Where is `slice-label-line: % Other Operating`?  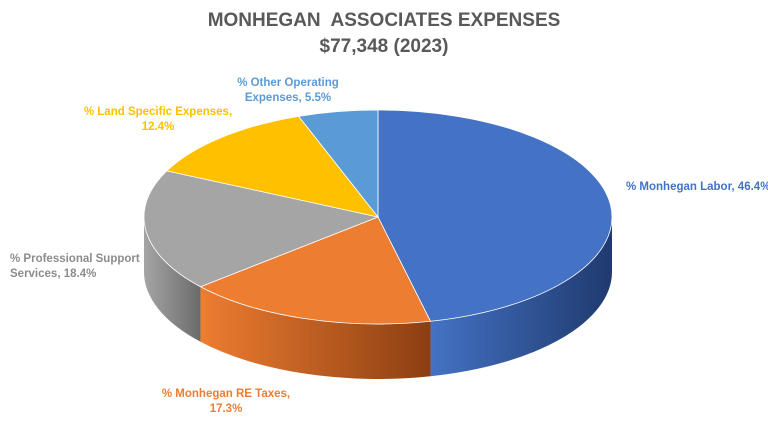 slice-label-line: % Other Operating is located at coordinates (288, 83).